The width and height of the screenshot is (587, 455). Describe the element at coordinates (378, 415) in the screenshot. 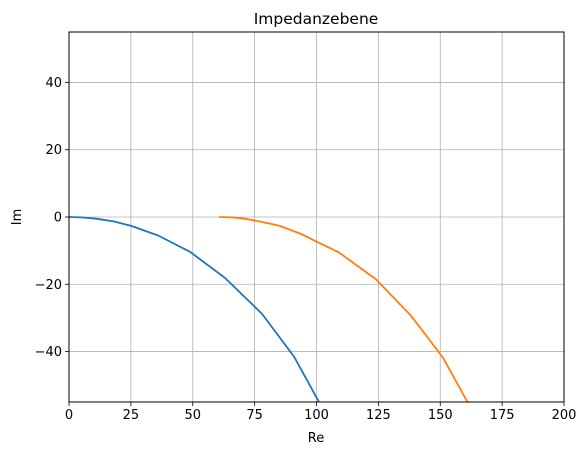

I see `x-tick-label: 125` at that location.